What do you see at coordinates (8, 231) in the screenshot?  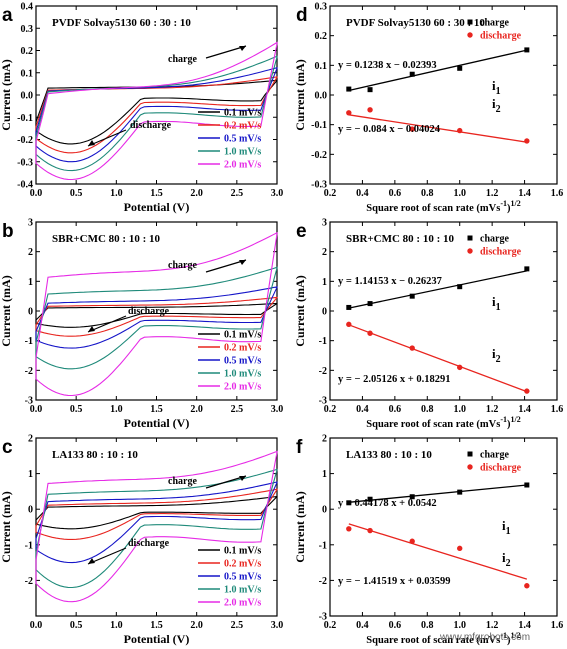 I see `panel-letter: b` at bounding box center [8, 231].